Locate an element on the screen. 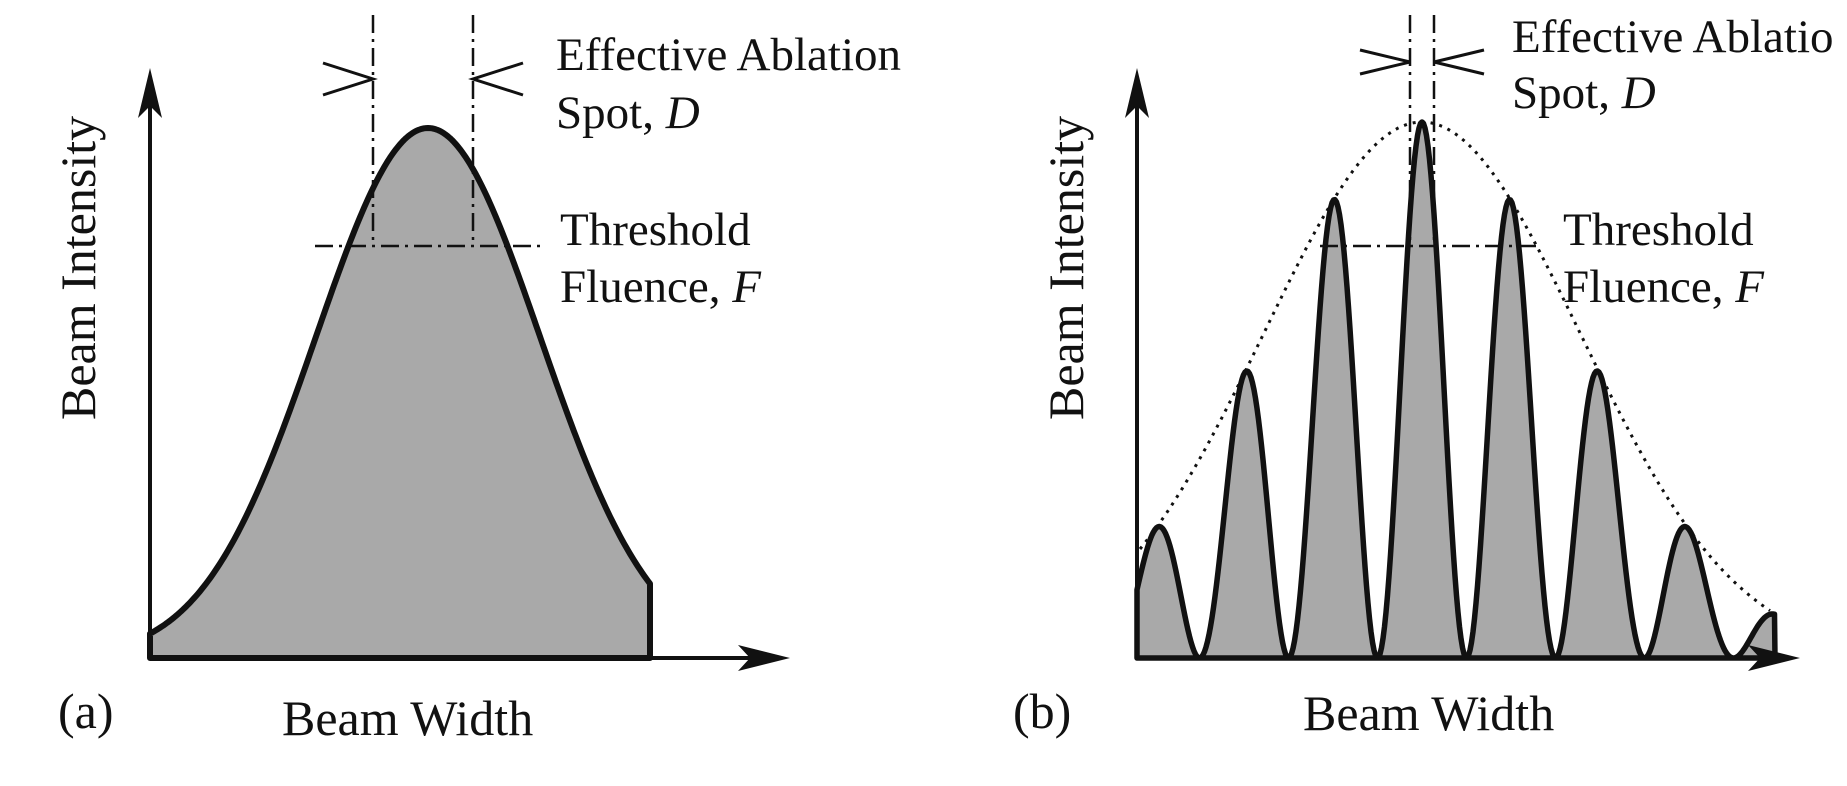 This screenshot has height=786, width=1847. panel-b-y-axis-arrow is located at coordinates (1137, 93).